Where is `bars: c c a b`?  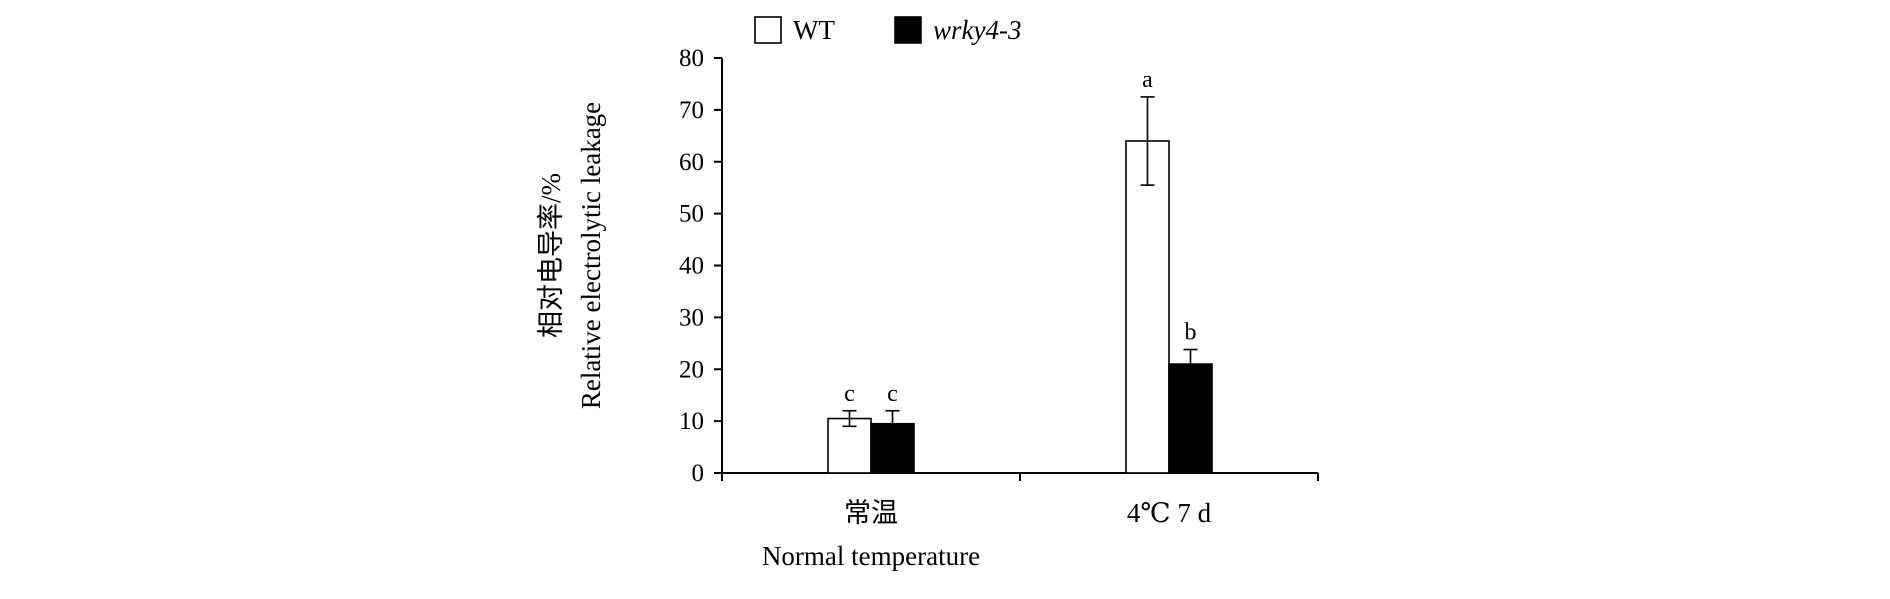
bars: c c a b is located at coordinates (1020, 270).